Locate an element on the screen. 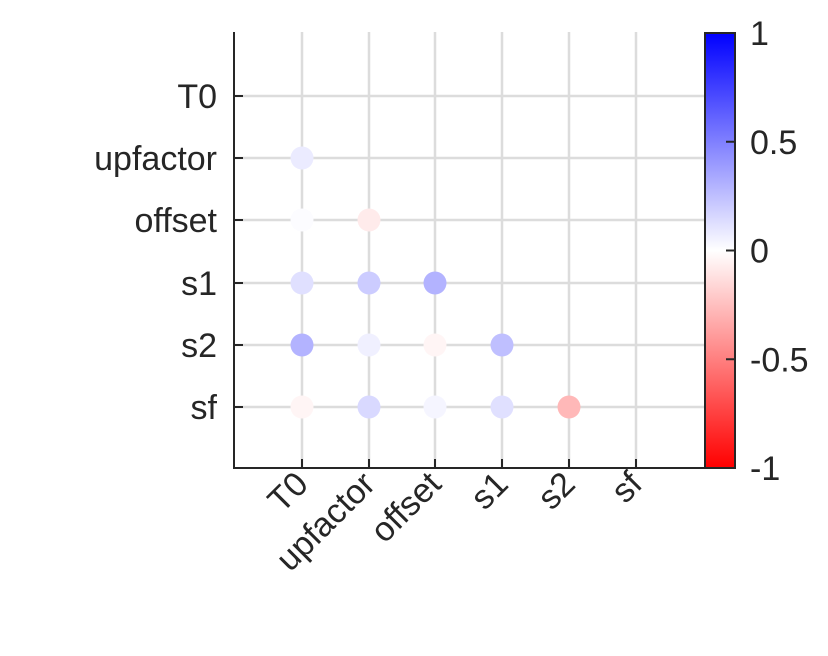  point-offset-T0 is located at coordinates (302, 220).